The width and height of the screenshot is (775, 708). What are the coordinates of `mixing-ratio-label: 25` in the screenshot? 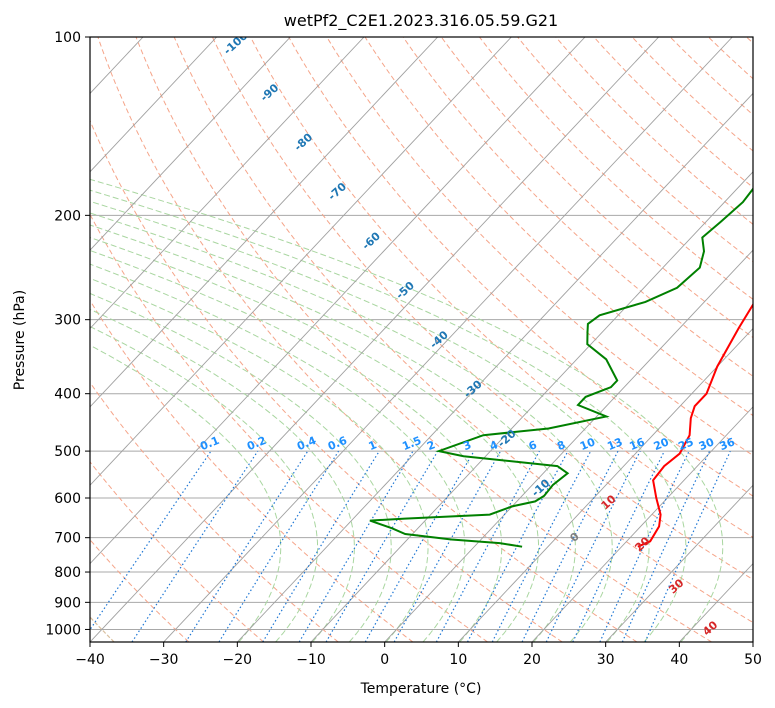 It's located at (685, 444).